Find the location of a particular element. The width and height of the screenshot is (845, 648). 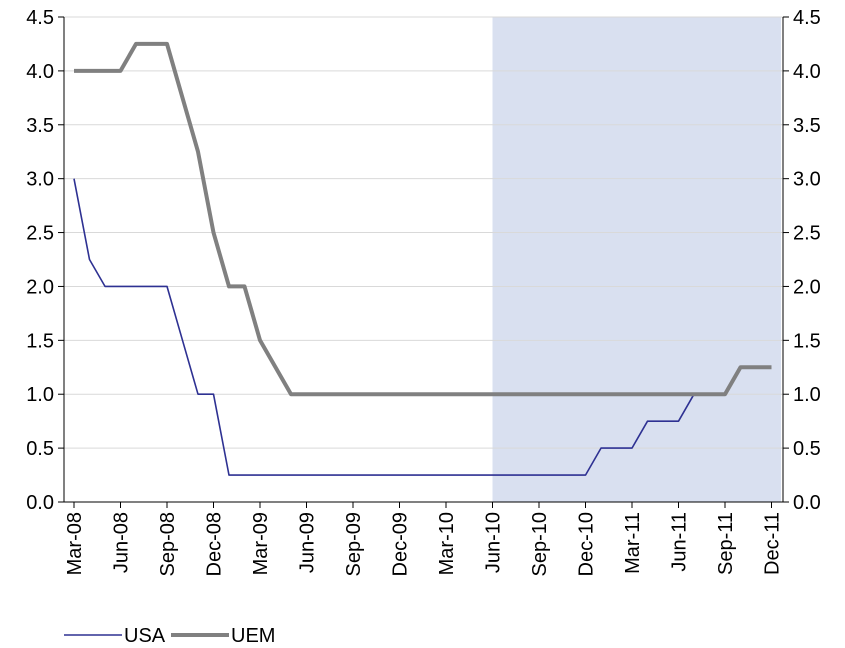

x-tick-label: Mar-09 is located at coordinates (261, 543).